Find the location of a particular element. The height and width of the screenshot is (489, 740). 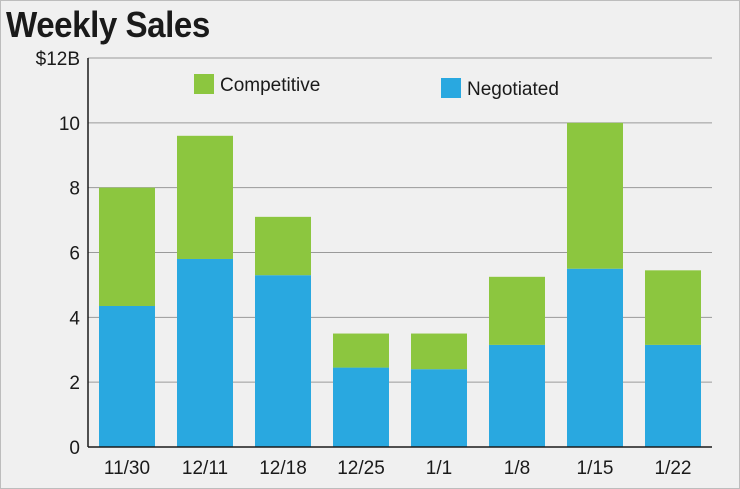

chart-title: Weekly Sales is located at coordinates (108, 24).